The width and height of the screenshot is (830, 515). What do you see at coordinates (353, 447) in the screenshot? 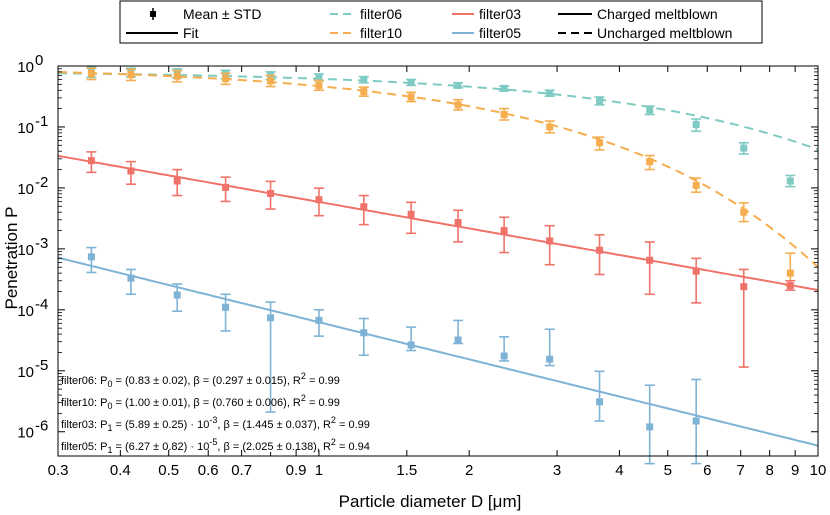
I see `annotation-text: = 0.94` at bounding box center [353, 447].